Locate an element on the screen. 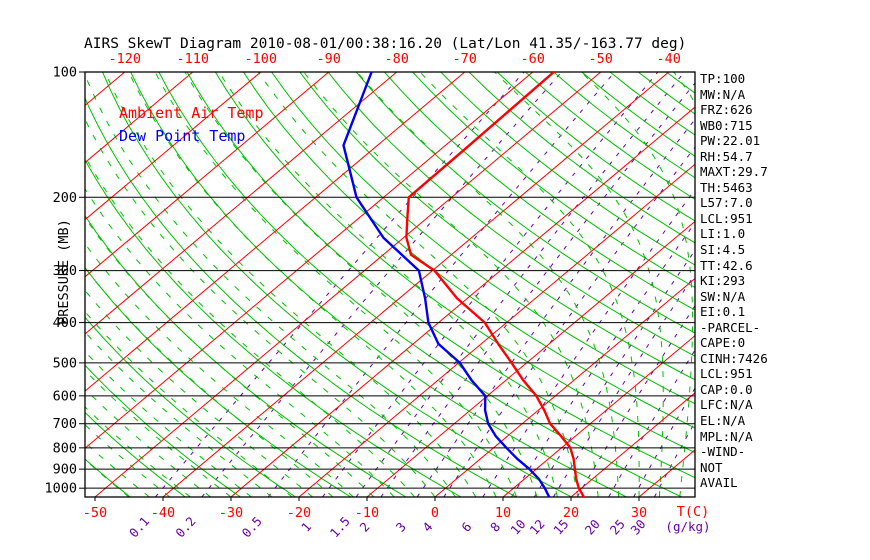 The height and width of the screenshot is (560, 870). legend: Ambient Air Temp Dew Point Temp is located at coordinates (191, 125).